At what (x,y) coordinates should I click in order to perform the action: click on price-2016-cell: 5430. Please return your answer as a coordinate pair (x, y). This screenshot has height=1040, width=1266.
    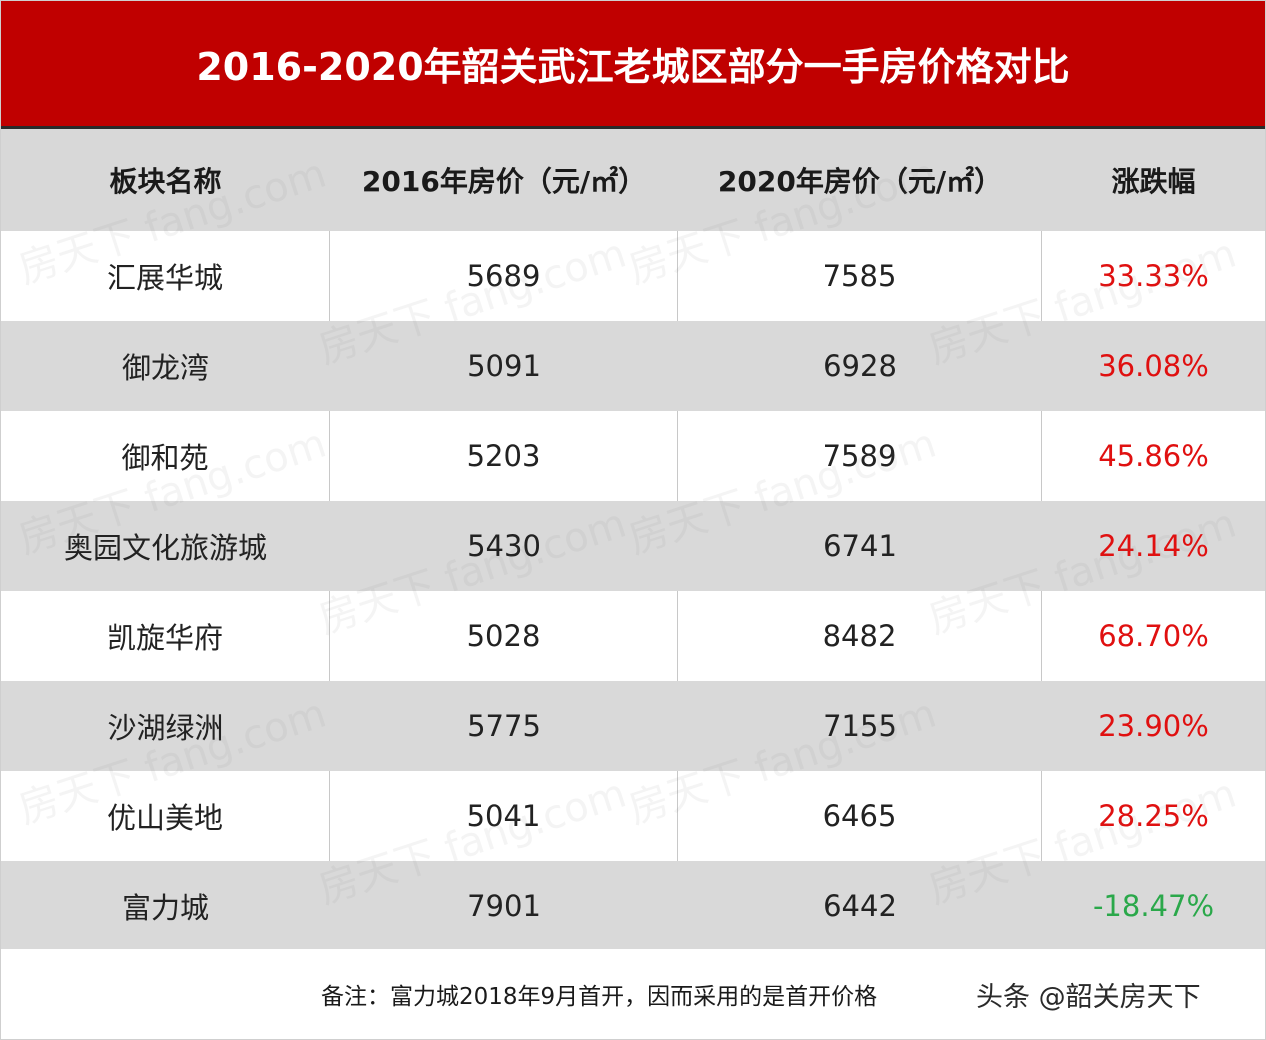
    Looking at the image, I should click on (504, 546).